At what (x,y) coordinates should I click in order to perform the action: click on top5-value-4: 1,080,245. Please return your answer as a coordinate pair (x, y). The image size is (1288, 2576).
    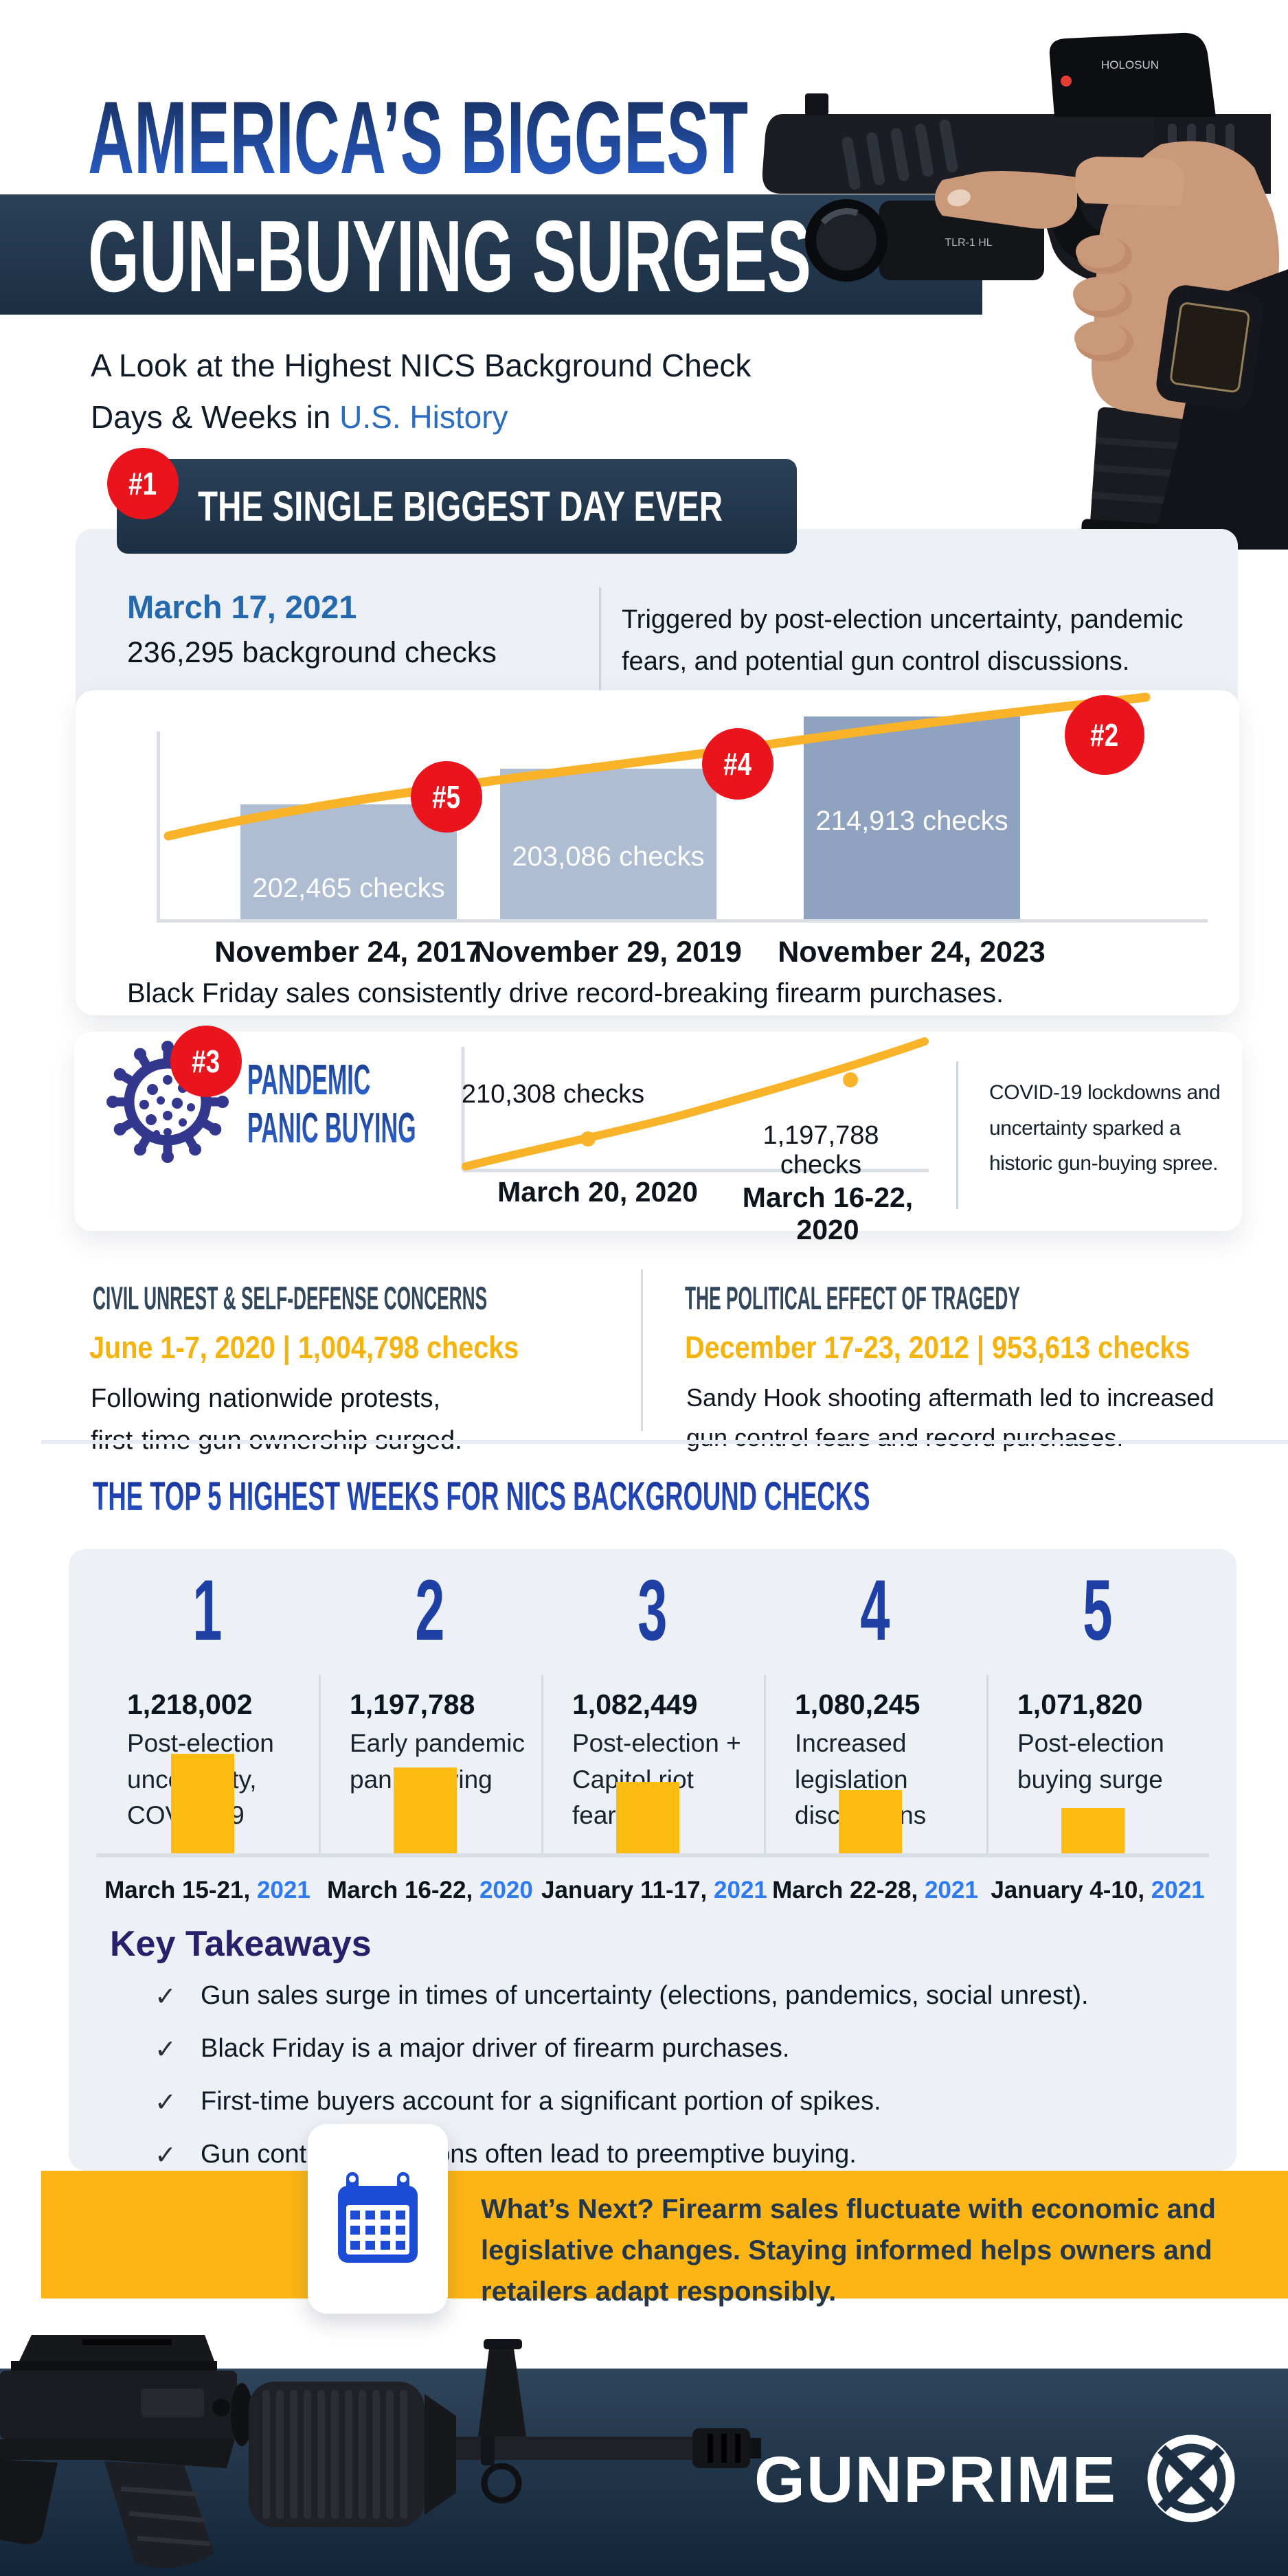
    Looking at the image, I should click on (857, 1704).